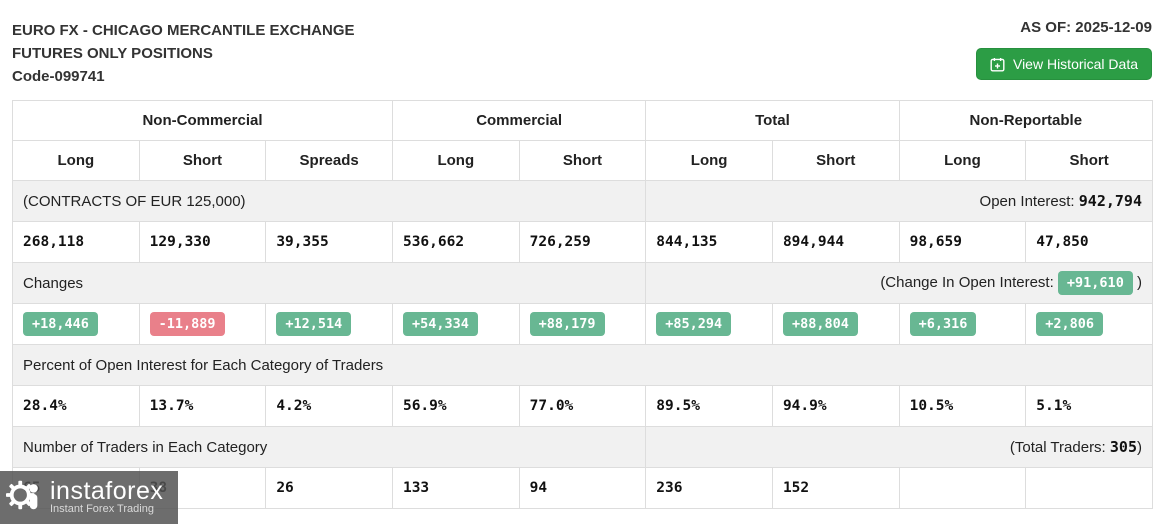  What do you see at coordinates (962, 160) in the screenshot?
I see `col-nonrep-long: Long` at bounding box center [962, 160].